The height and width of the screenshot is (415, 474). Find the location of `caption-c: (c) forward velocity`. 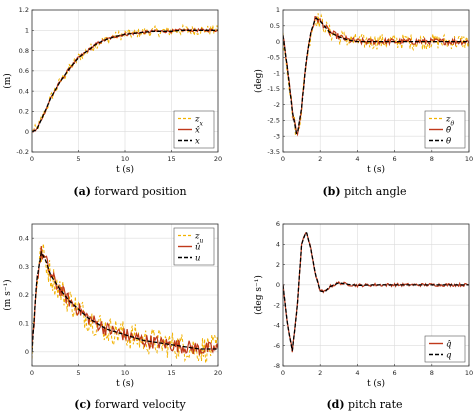

caption-c: (c) forward velocity is located at coordinates (130, 404).